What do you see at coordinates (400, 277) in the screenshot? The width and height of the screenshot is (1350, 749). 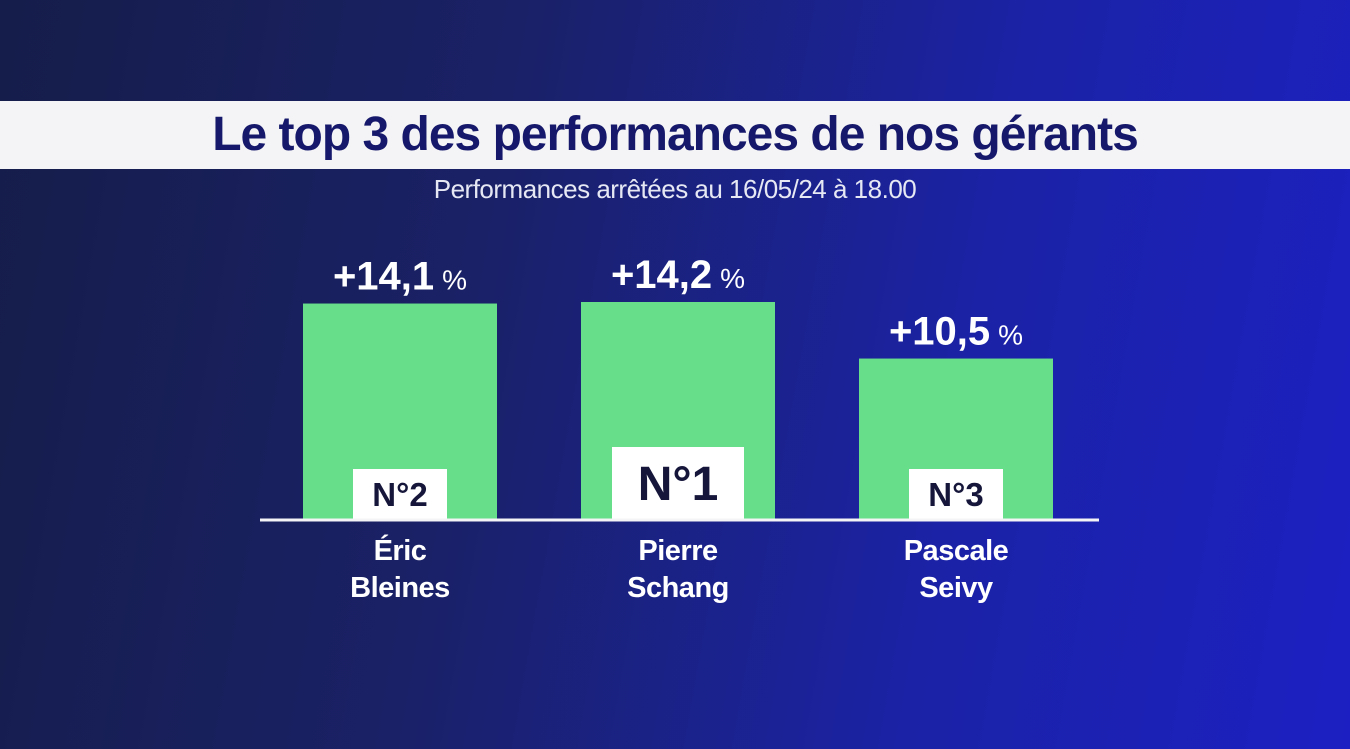 I see `value-label-1: +14,1%` at bounding box center [400, 277].